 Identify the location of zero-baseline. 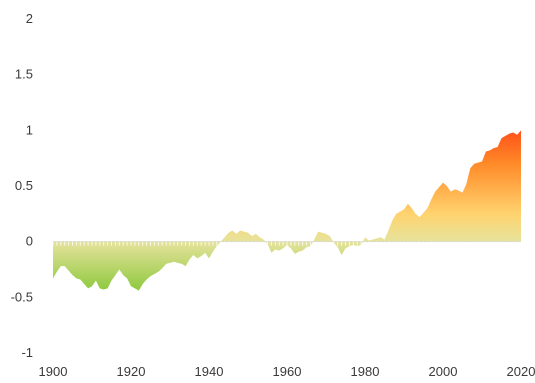
(287, 243).